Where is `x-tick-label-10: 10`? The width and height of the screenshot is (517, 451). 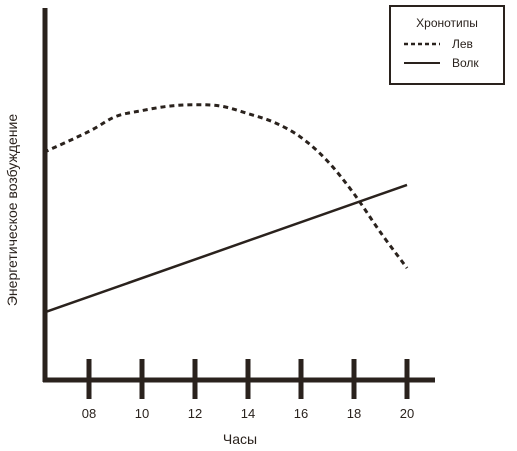
x-tick-label-10: 10 is located at coordinates (142, 413).